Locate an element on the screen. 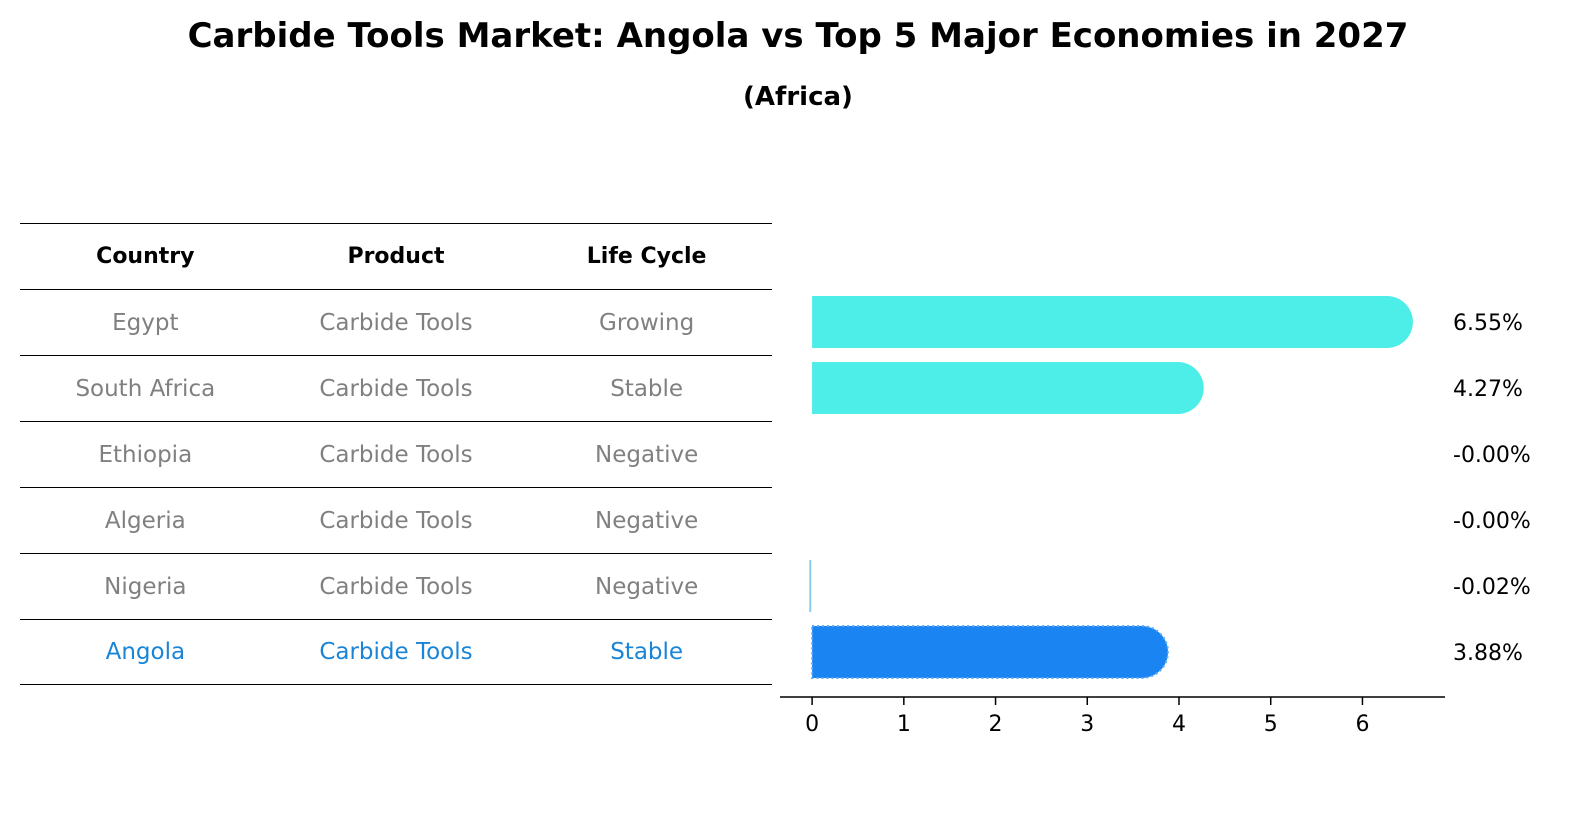 The height and width of the screenshot is (823, 1596). cell-life-cycle: Growing is located at coordinates (647, 322).